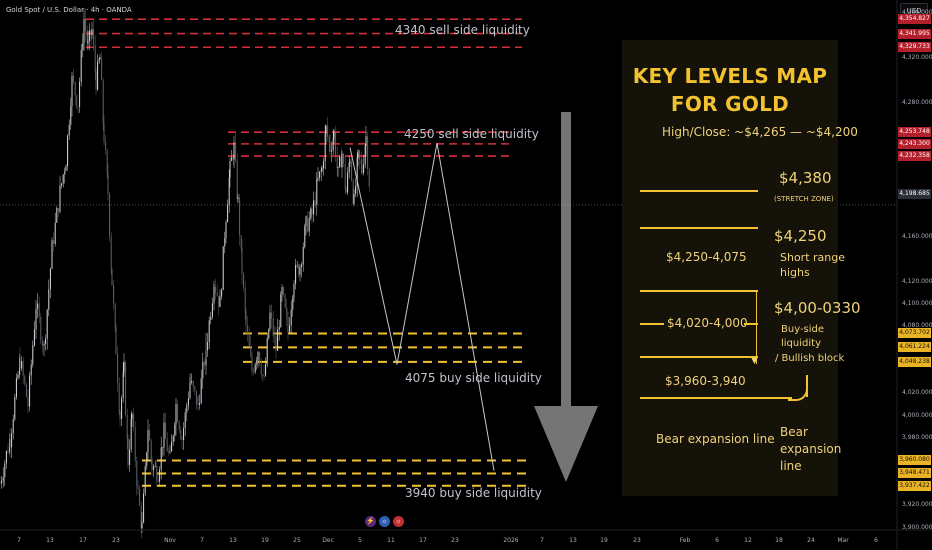 The image size is (932, 550). Describe the element at coordinates (917, 393) in the screenshot. I see `price-tick: 4,020.000` at that location.